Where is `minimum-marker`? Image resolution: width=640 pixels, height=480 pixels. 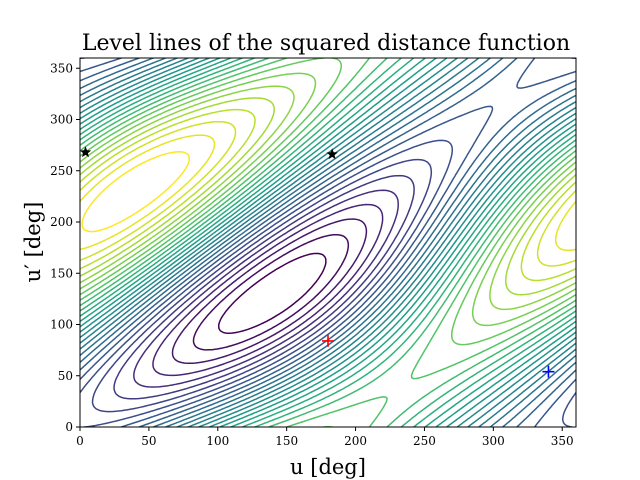 minimum-marker is located at coordinates (548, 371).